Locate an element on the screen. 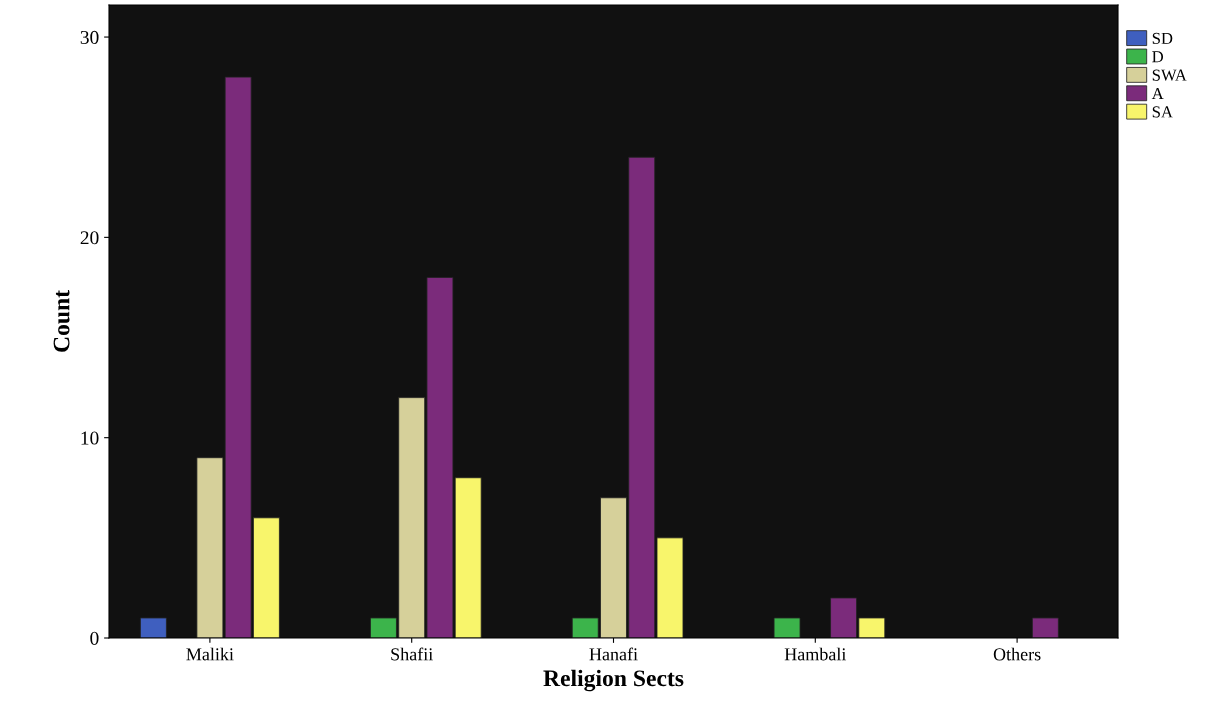  legend-label: A is located at coordinates (1157, 93).